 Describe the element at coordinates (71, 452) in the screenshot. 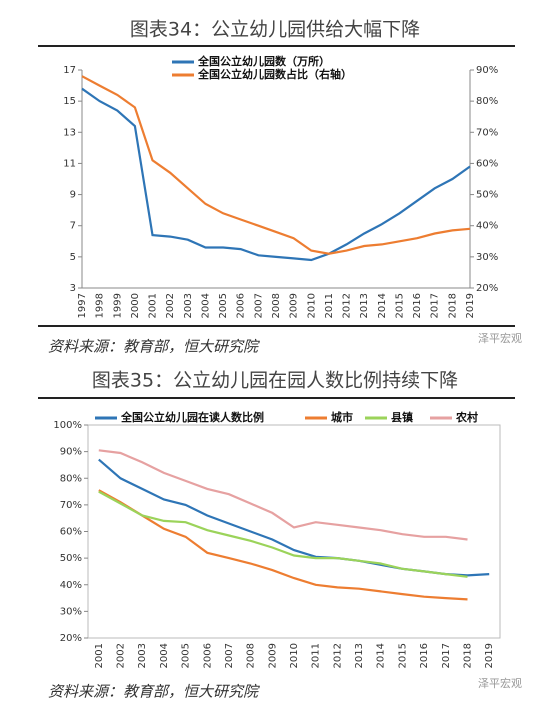

I see `y-tick-label: 90%` at that location.